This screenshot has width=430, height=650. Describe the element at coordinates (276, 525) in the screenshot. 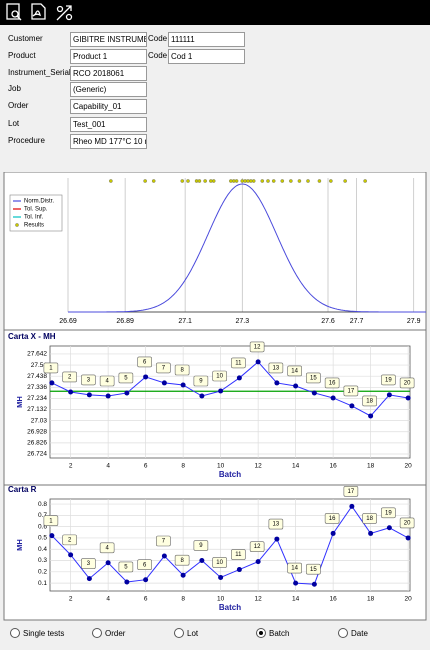

I see `point-label: 13` at that location.